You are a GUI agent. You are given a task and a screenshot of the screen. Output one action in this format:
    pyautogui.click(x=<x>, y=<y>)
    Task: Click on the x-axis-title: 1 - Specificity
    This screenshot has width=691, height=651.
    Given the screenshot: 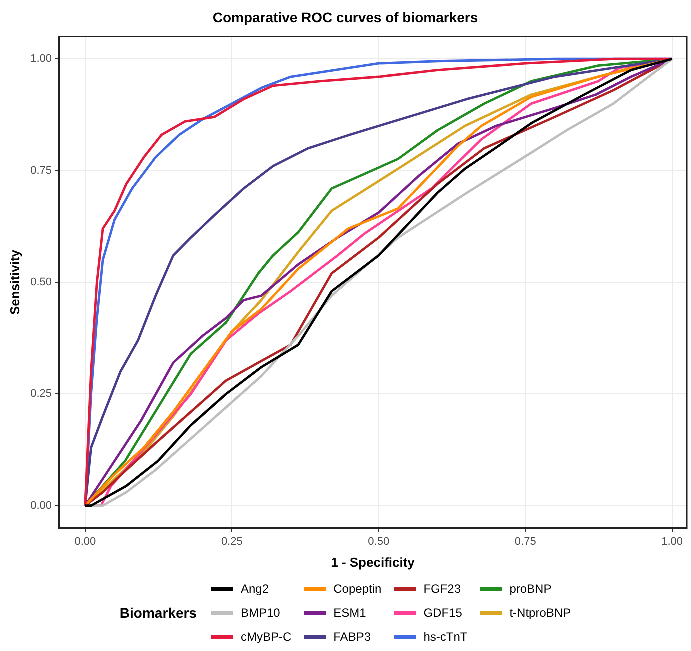 What is the action you would take?
    pyautogui.click(x=373, y=562)
    